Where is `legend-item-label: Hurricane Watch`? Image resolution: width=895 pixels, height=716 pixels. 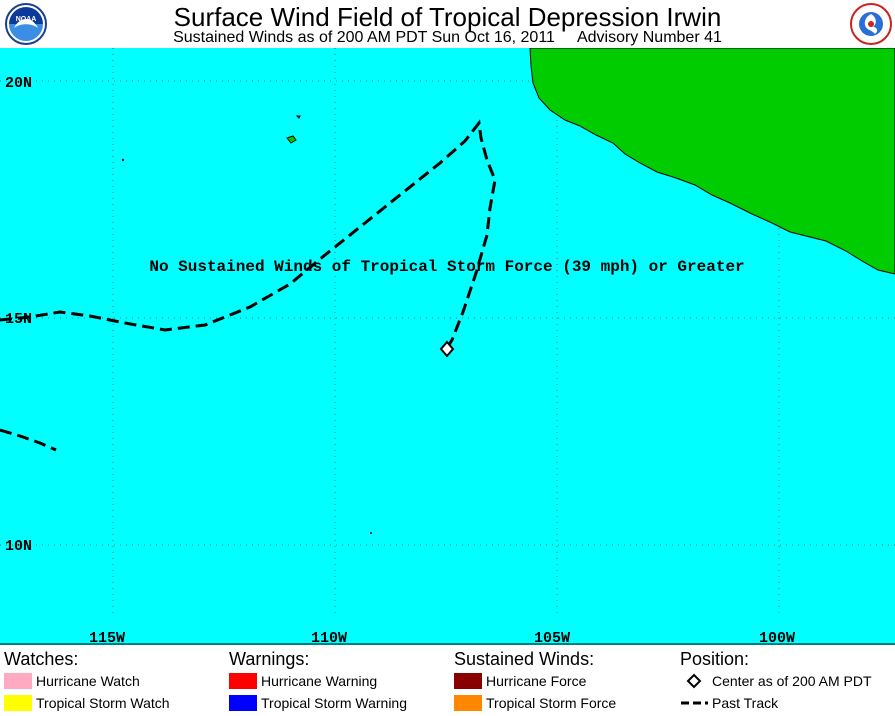
legend-item-label: Hurricane Watch is located at coordinates (88, 681).